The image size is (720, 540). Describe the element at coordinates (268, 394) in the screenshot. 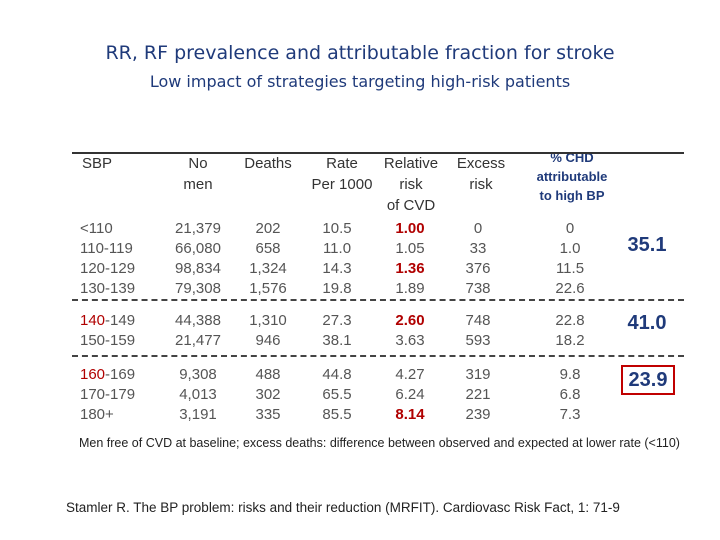

I see `group-3-deaths: 488 302 335` at that location.